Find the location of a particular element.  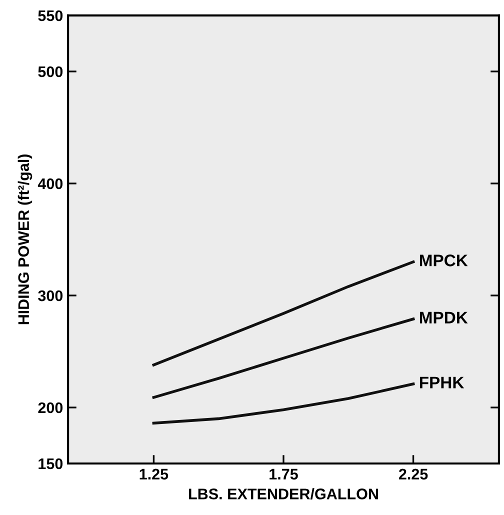

x-tick-label: 1.25 is located at coordinates (154, 474).